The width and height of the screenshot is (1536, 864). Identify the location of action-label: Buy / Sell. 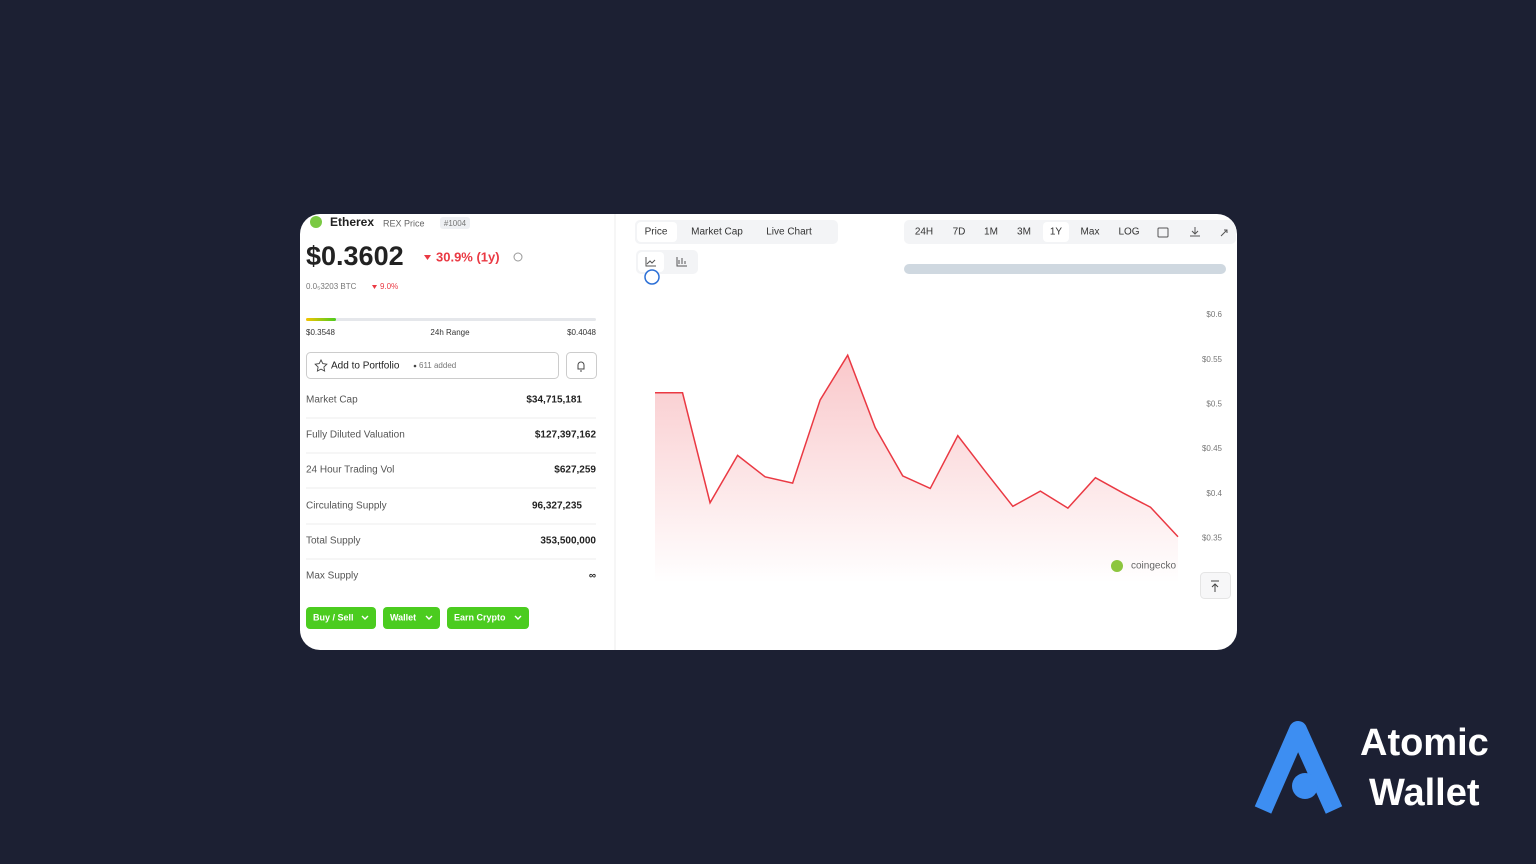
(333, 617).